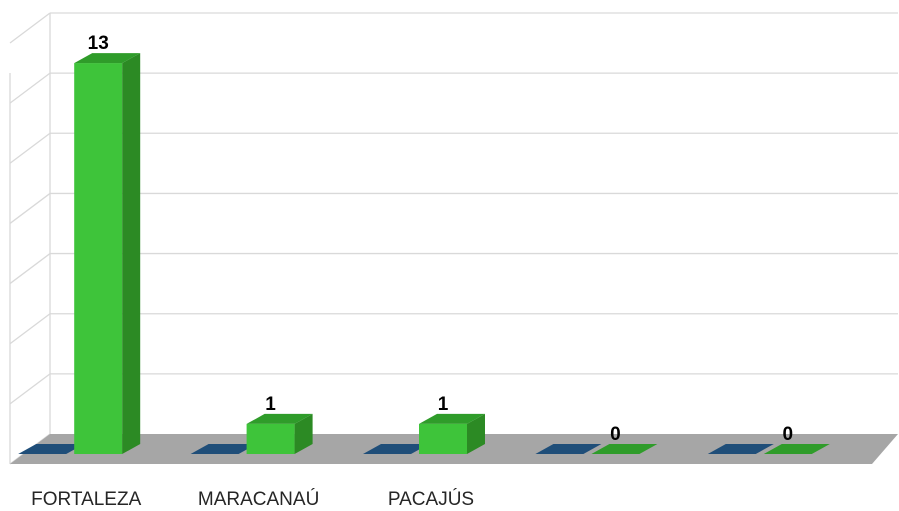  I want to click on category-label: MARACANAÚ, so click(258, 499).